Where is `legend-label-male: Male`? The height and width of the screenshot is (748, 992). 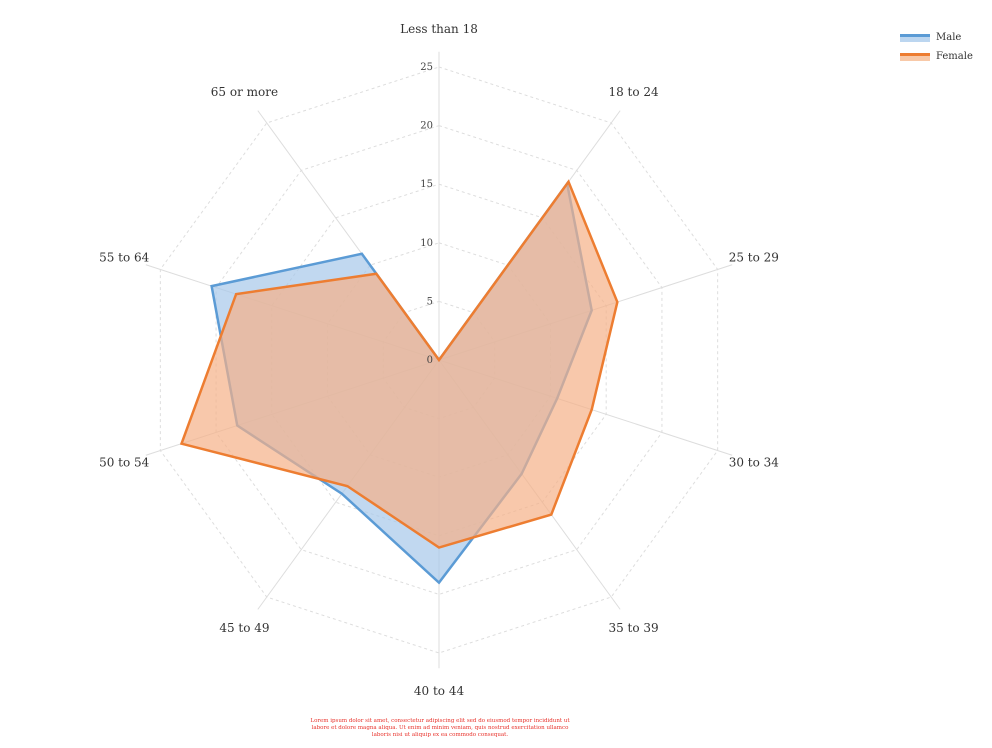
legend-label-male: Male is located at coordinates (949, 37).